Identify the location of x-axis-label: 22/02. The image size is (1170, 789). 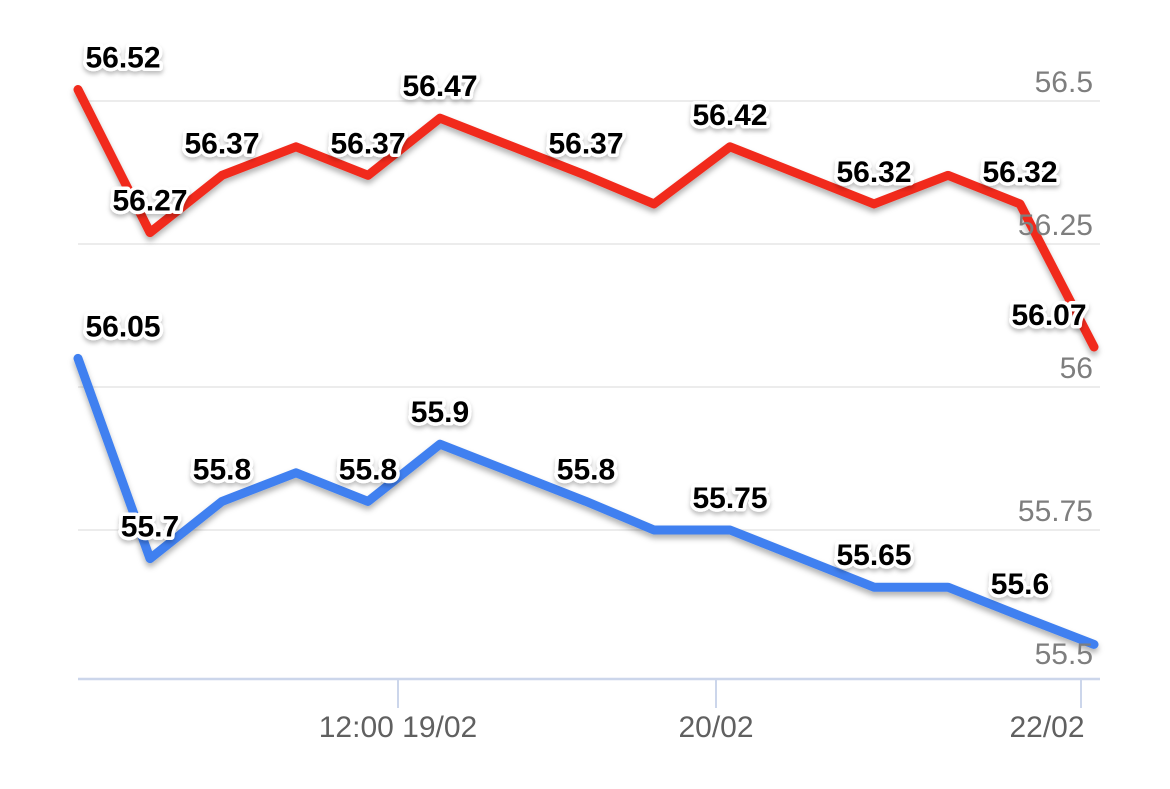
(1046, 727).